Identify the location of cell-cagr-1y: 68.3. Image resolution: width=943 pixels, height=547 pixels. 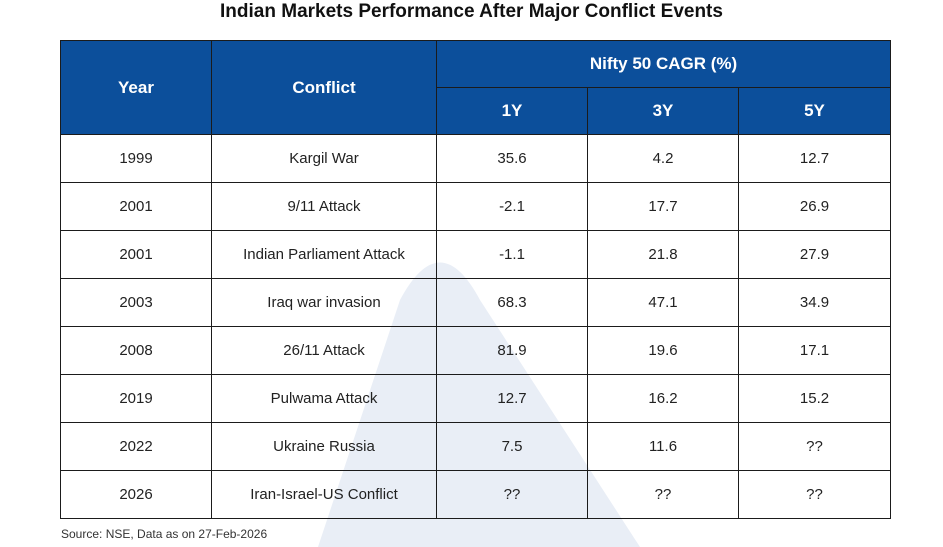
(512, 302).